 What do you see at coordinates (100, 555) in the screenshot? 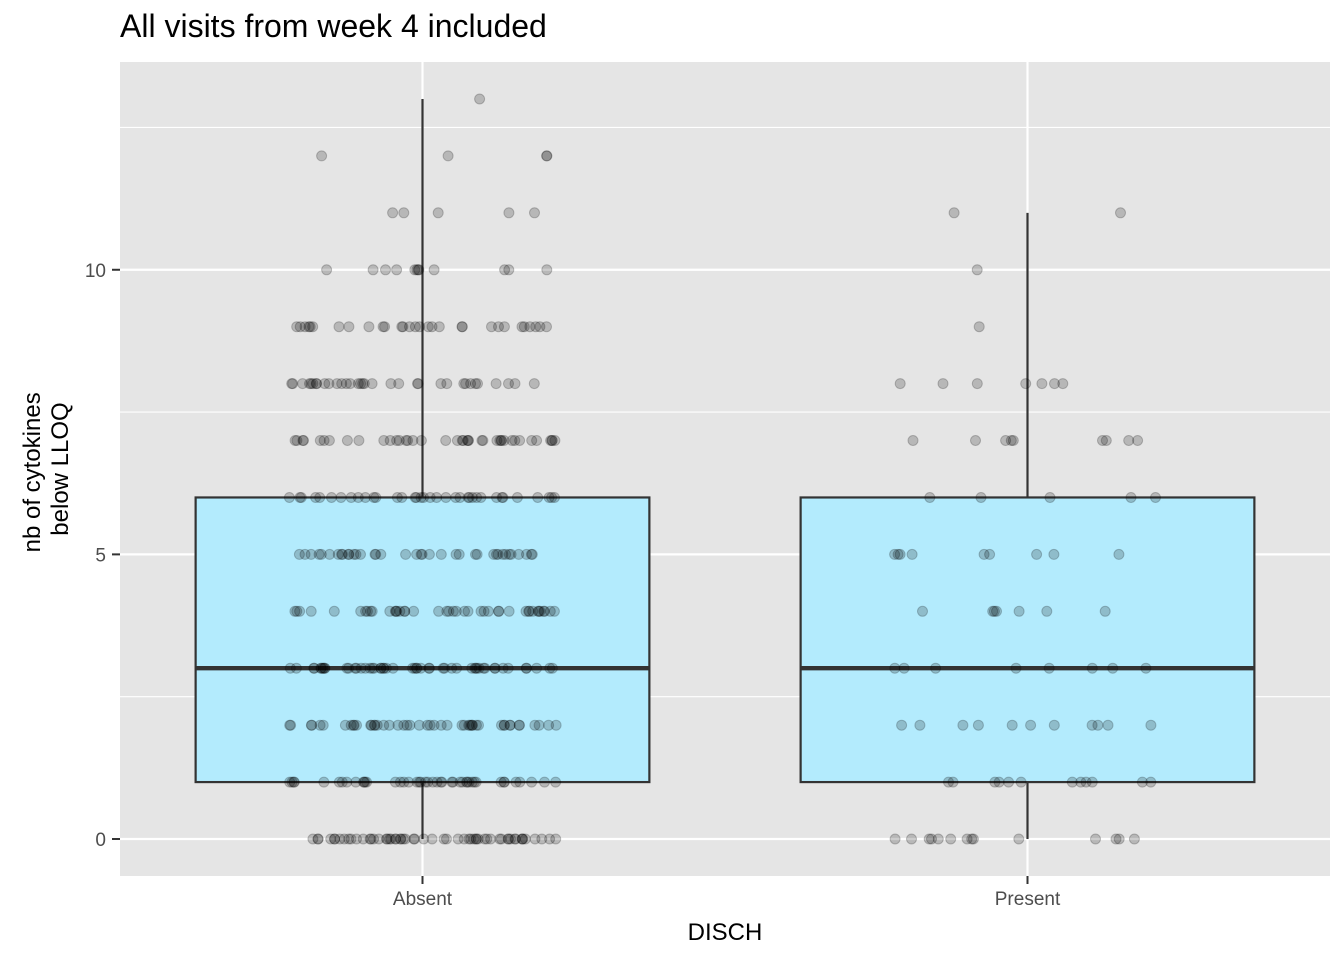
I see `y-tick-label: 5` at bounding box center [100, 555].